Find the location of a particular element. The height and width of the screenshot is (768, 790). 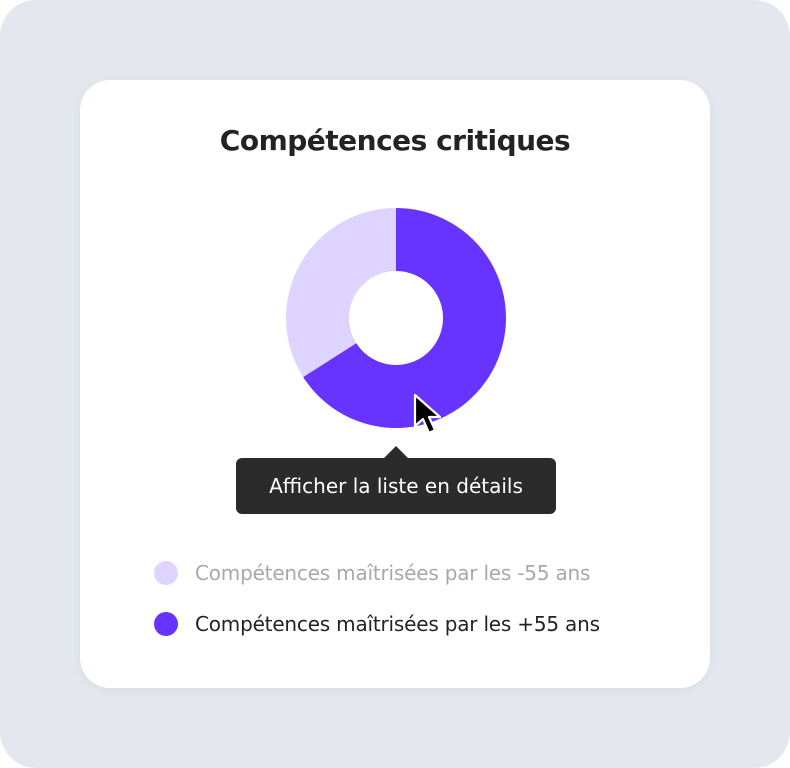

tooltip: Afficher la liste en détails is located at coordinates (396, 486).